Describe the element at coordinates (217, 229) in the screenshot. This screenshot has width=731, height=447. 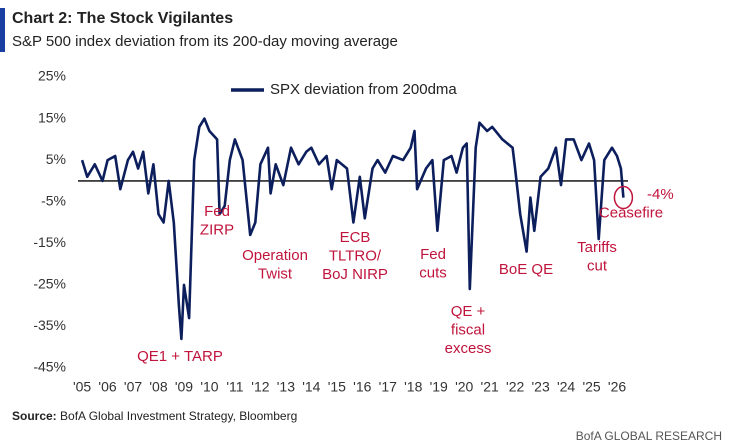
I see `annotation: ZIRP` at that location.